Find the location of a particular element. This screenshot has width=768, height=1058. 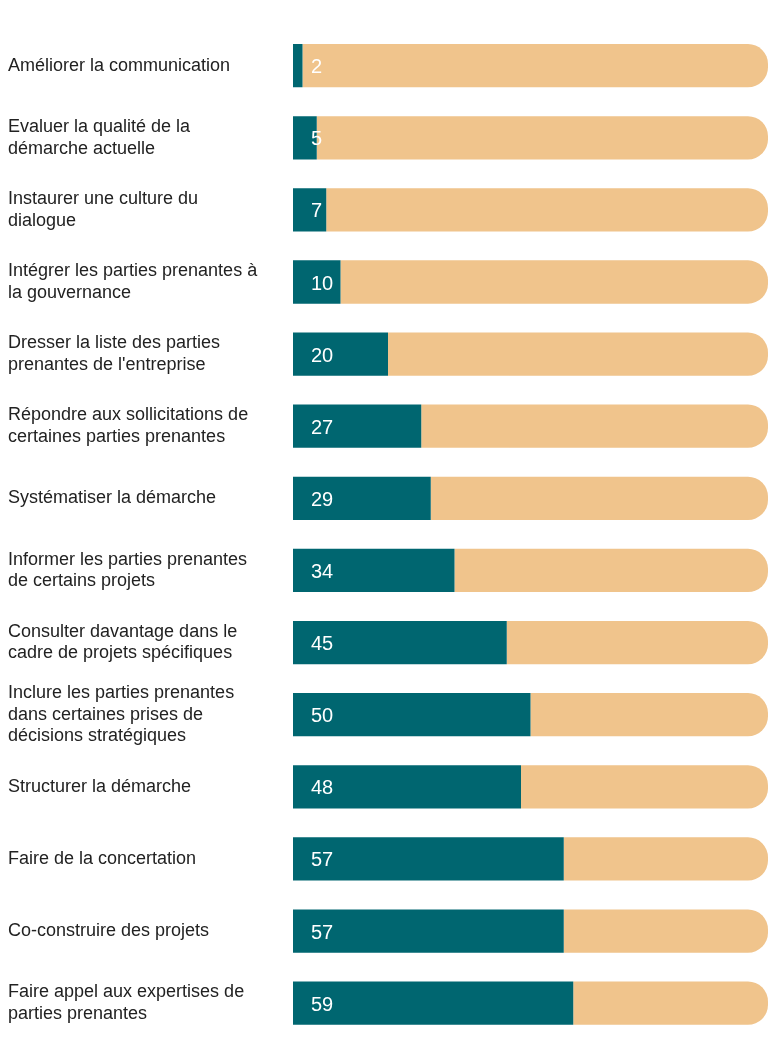

data-label: 10 is located at coordinates (322, 282).